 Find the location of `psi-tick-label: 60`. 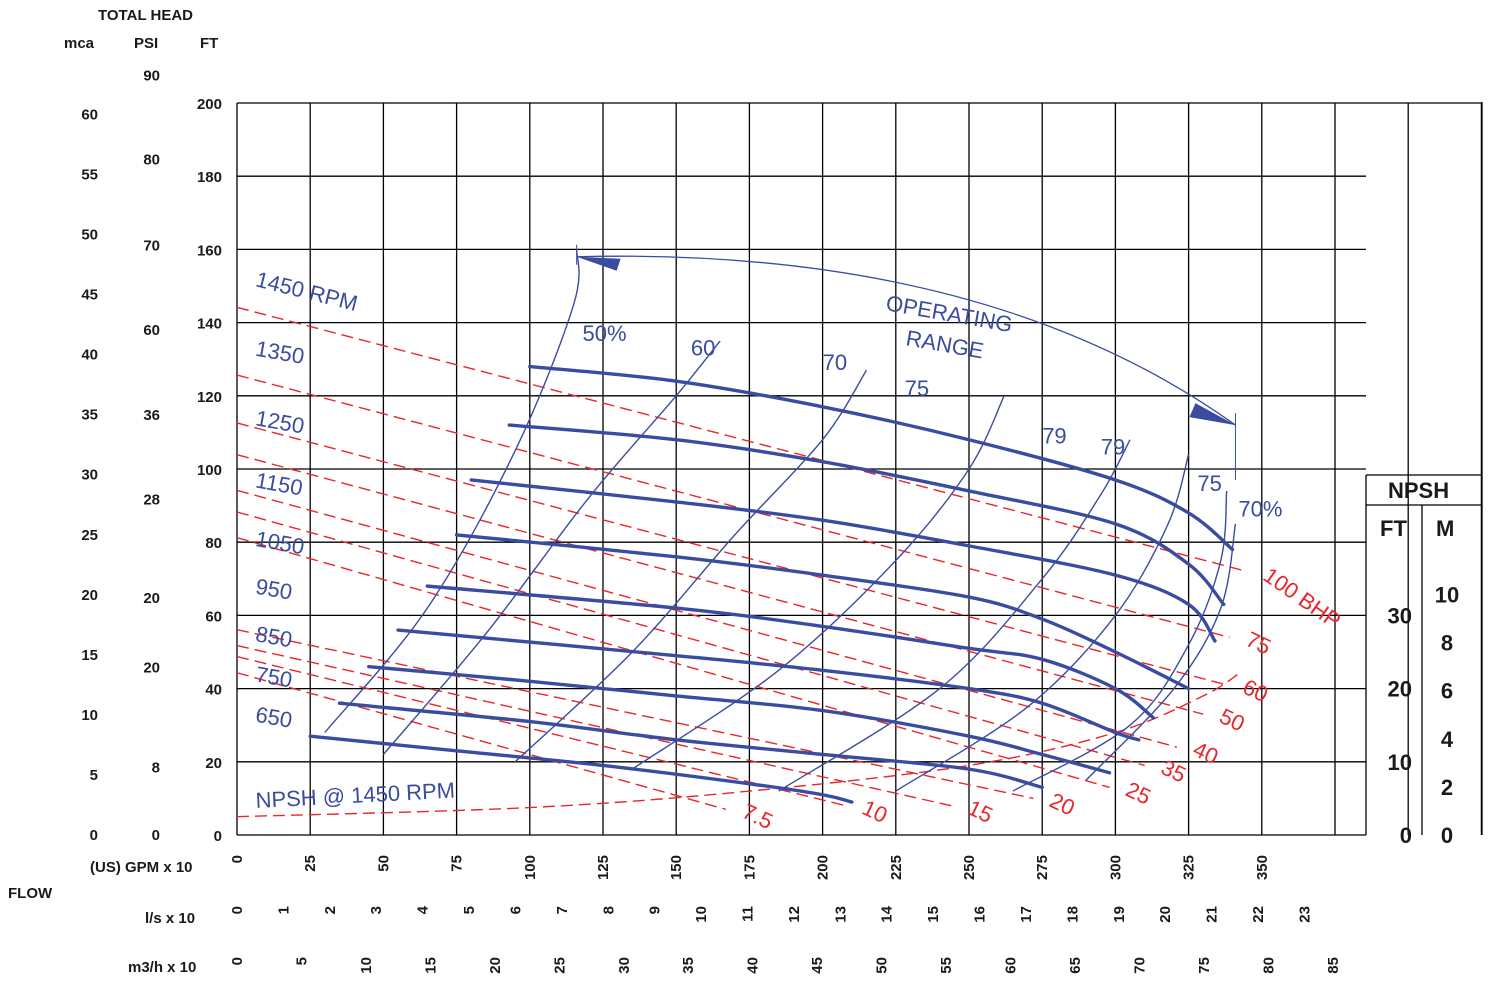

psi-tick-label: 60 is located at coordinates (151, 330).